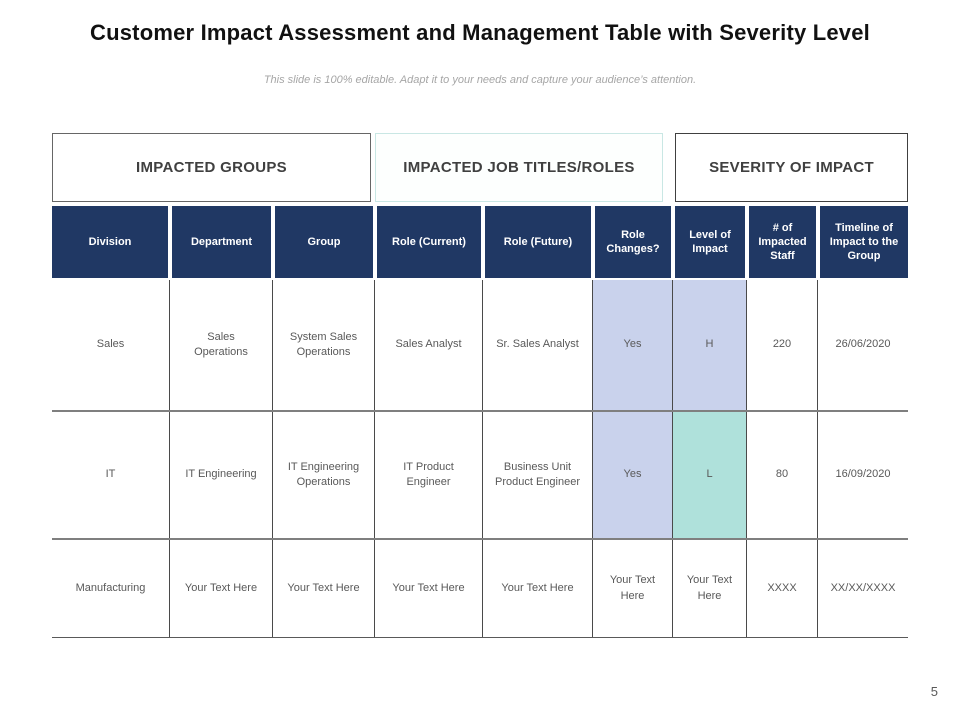 The height and width of the screenshot is (720, 960). What do you see at coordinates (221, 242) in the screenshot?
I see `column-header-department: Department` at bounding box center [221, 242].